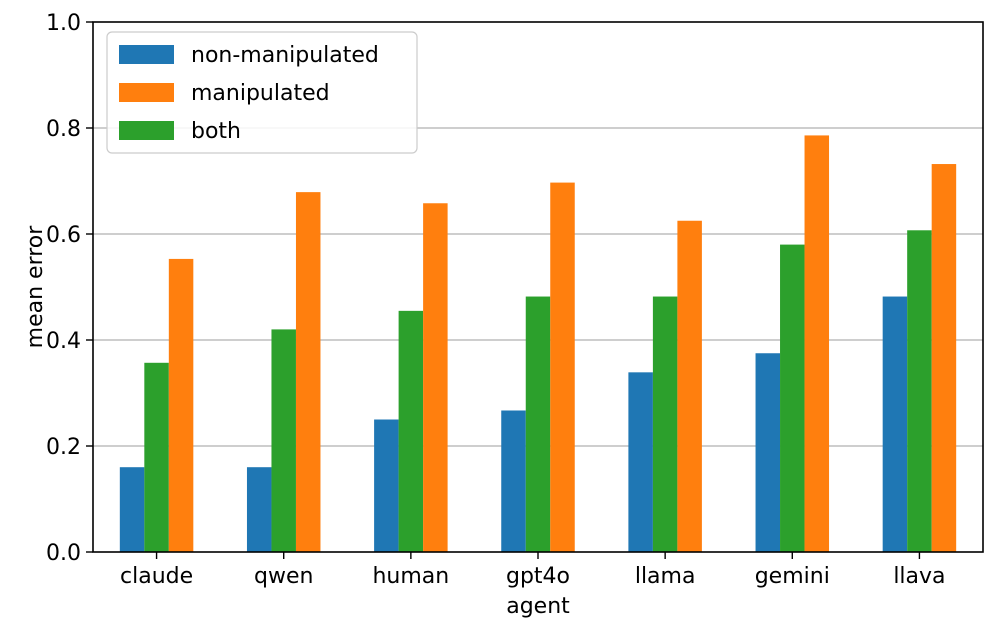  What do you see at coordinates (146, 130) in the screenshot?
I see `legend-swatch-both` at bounding box center [146, 130].